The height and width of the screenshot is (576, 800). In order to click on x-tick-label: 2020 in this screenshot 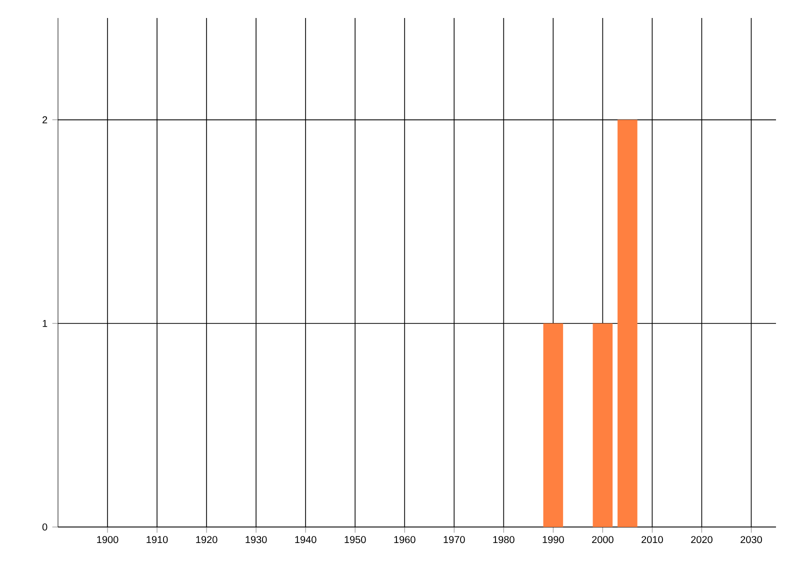, I will do `click(701, 540)`.